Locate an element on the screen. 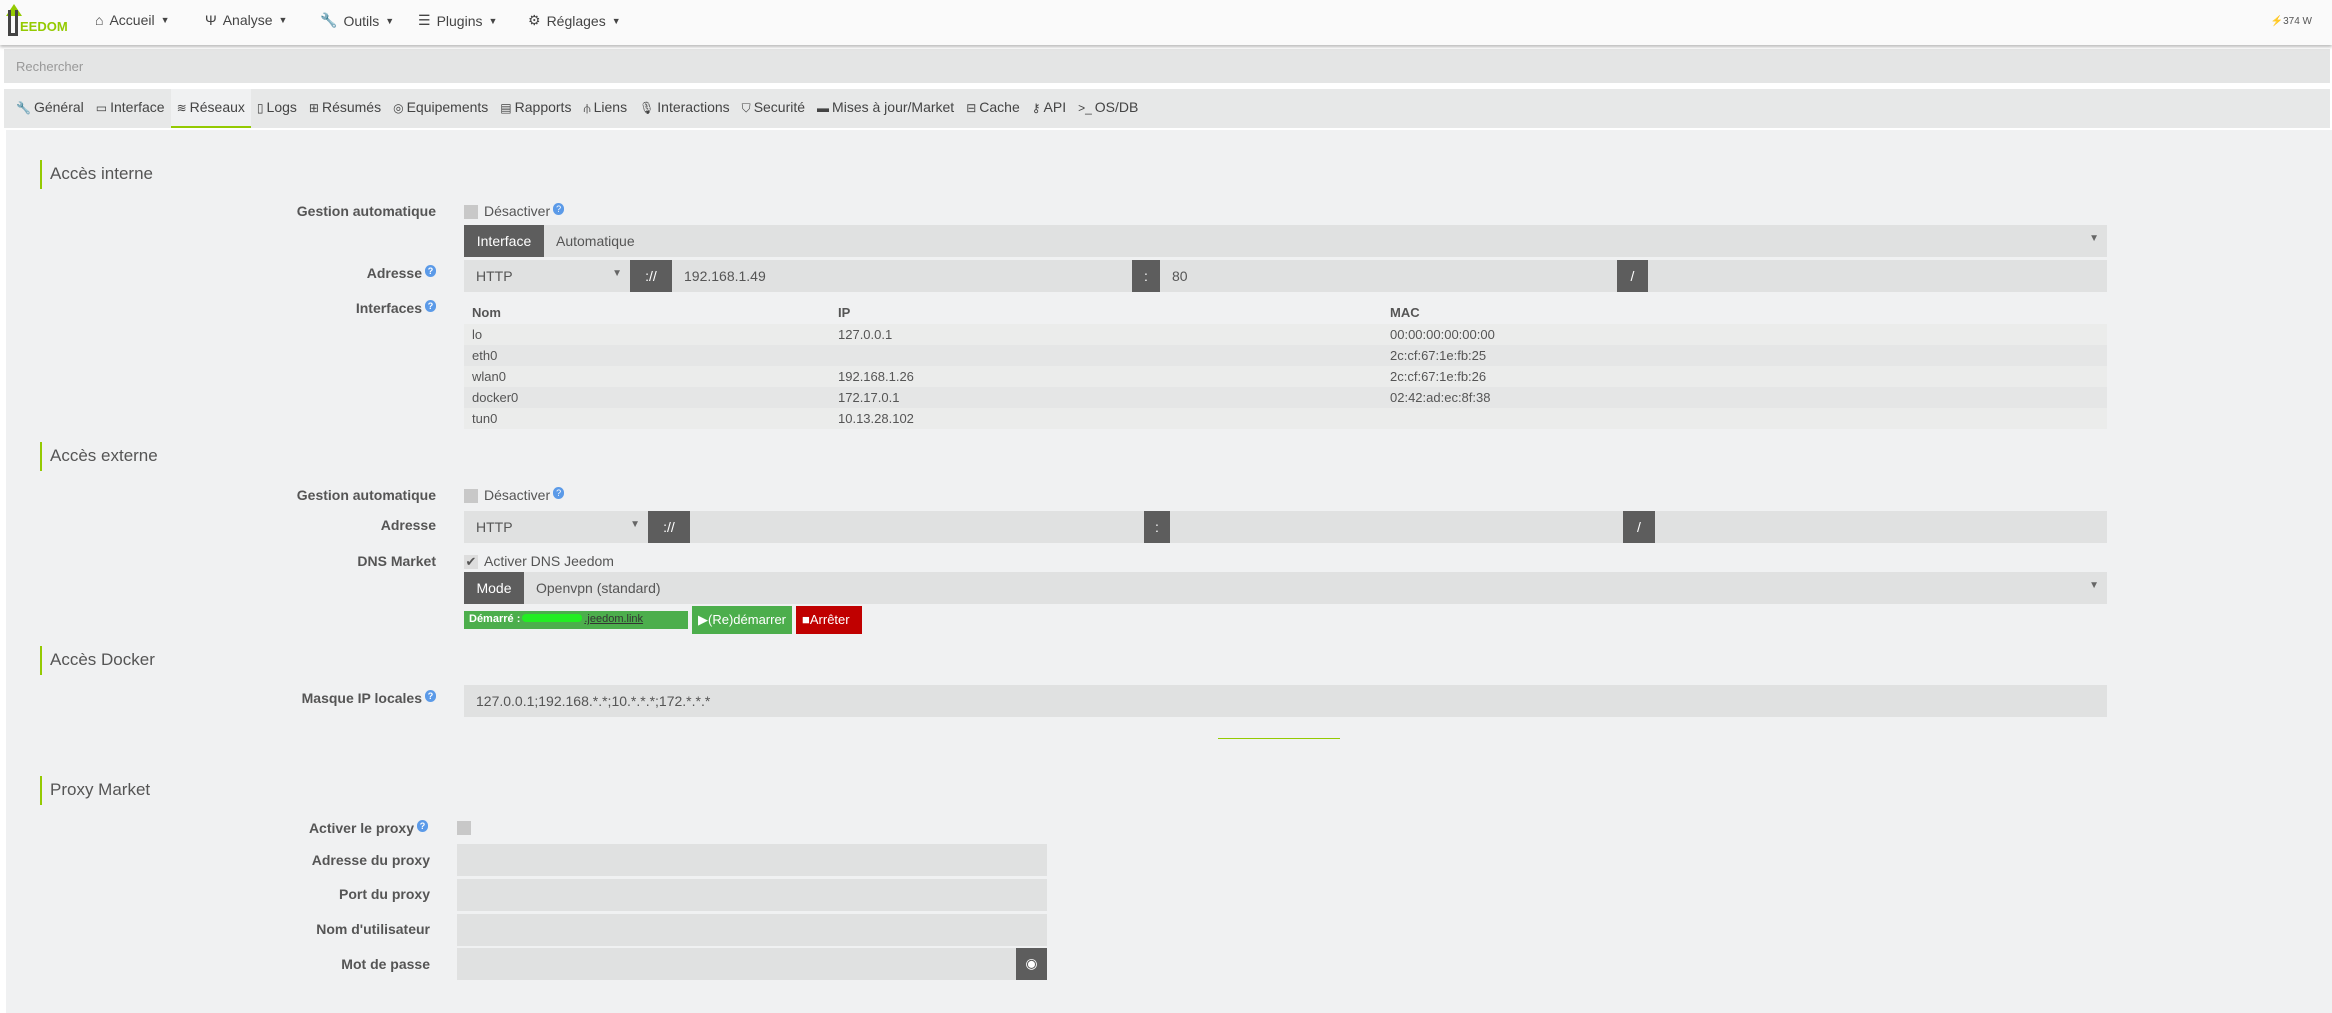  table-row: eth0 2c:cf:67:1e:fb:25 is located at coordinates (1285, 355).